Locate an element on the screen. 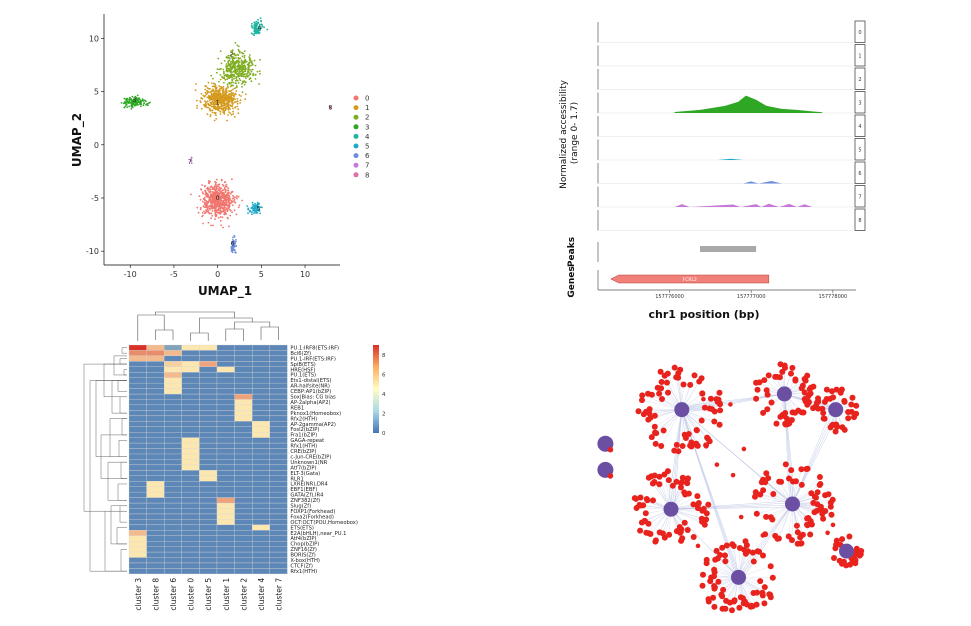  umap-cluster-label: 0 is located at coordinates (218, 198).